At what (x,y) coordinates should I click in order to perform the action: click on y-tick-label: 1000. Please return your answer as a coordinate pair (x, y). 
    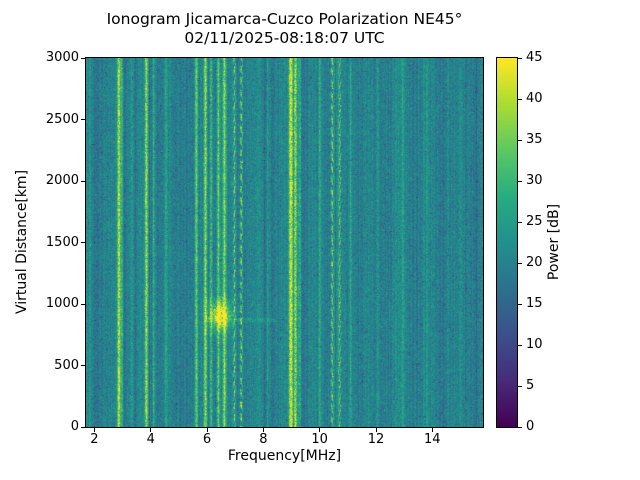
    Looking at the image, I should click on (62, 303).